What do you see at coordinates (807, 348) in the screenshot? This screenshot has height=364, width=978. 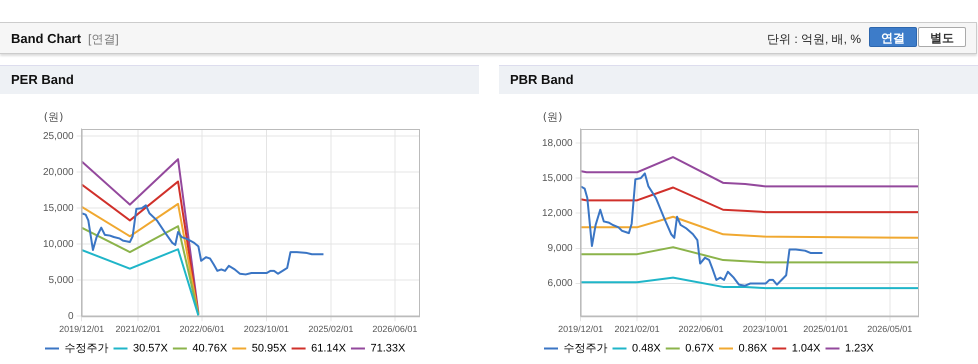 I see `legend-label: 1.04X` at bounding box center [807, 348].